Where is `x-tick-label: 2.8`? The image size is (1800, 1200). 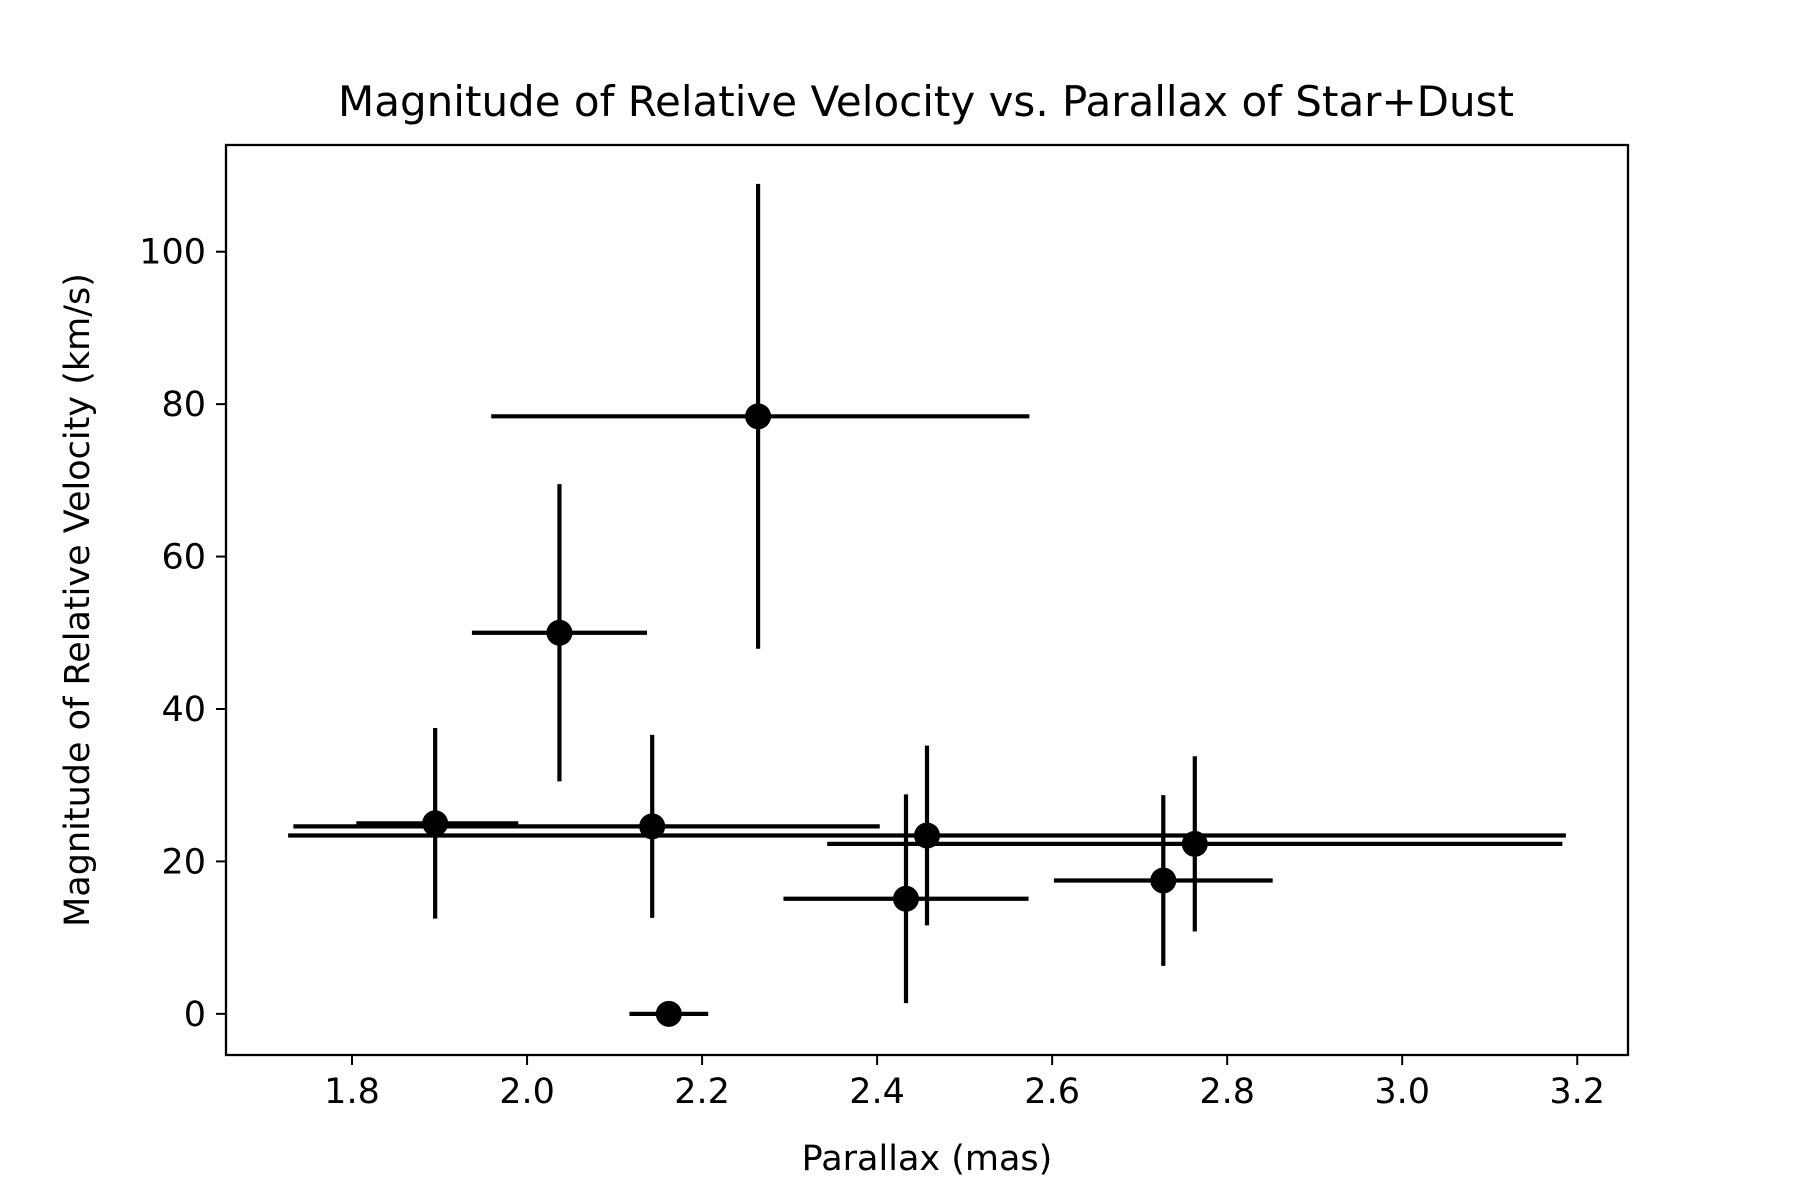 x-tick-label: 2.8 is located at coordinates (1227, 1092).